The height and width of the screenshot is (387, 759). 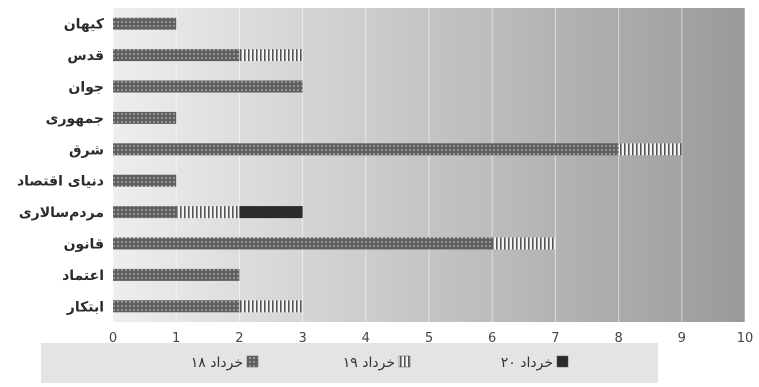 I want to click on x-tick-labels: 0 1 2 3 4 5 6 7 8 9 10, so click(x=431, y=338).